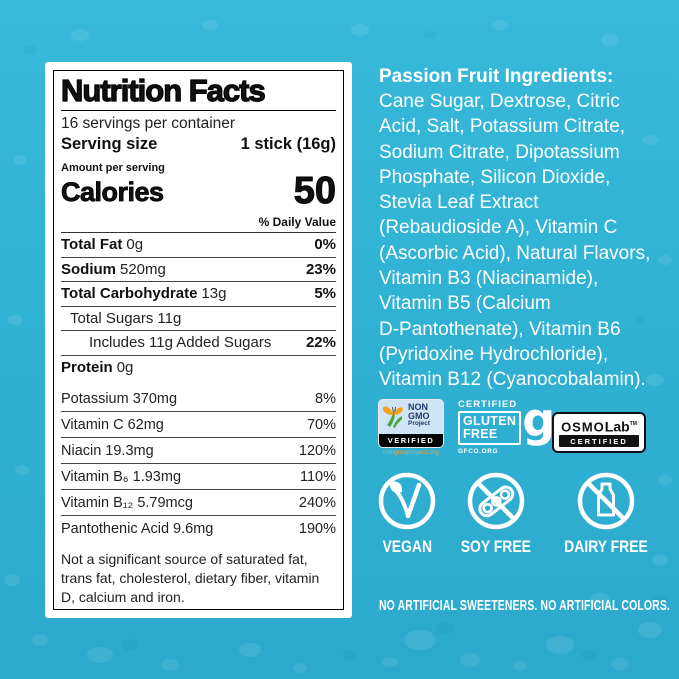  Describe the element at coordinates (617, 426) in the screenshot. I see `lab-text: Lab` at that location.